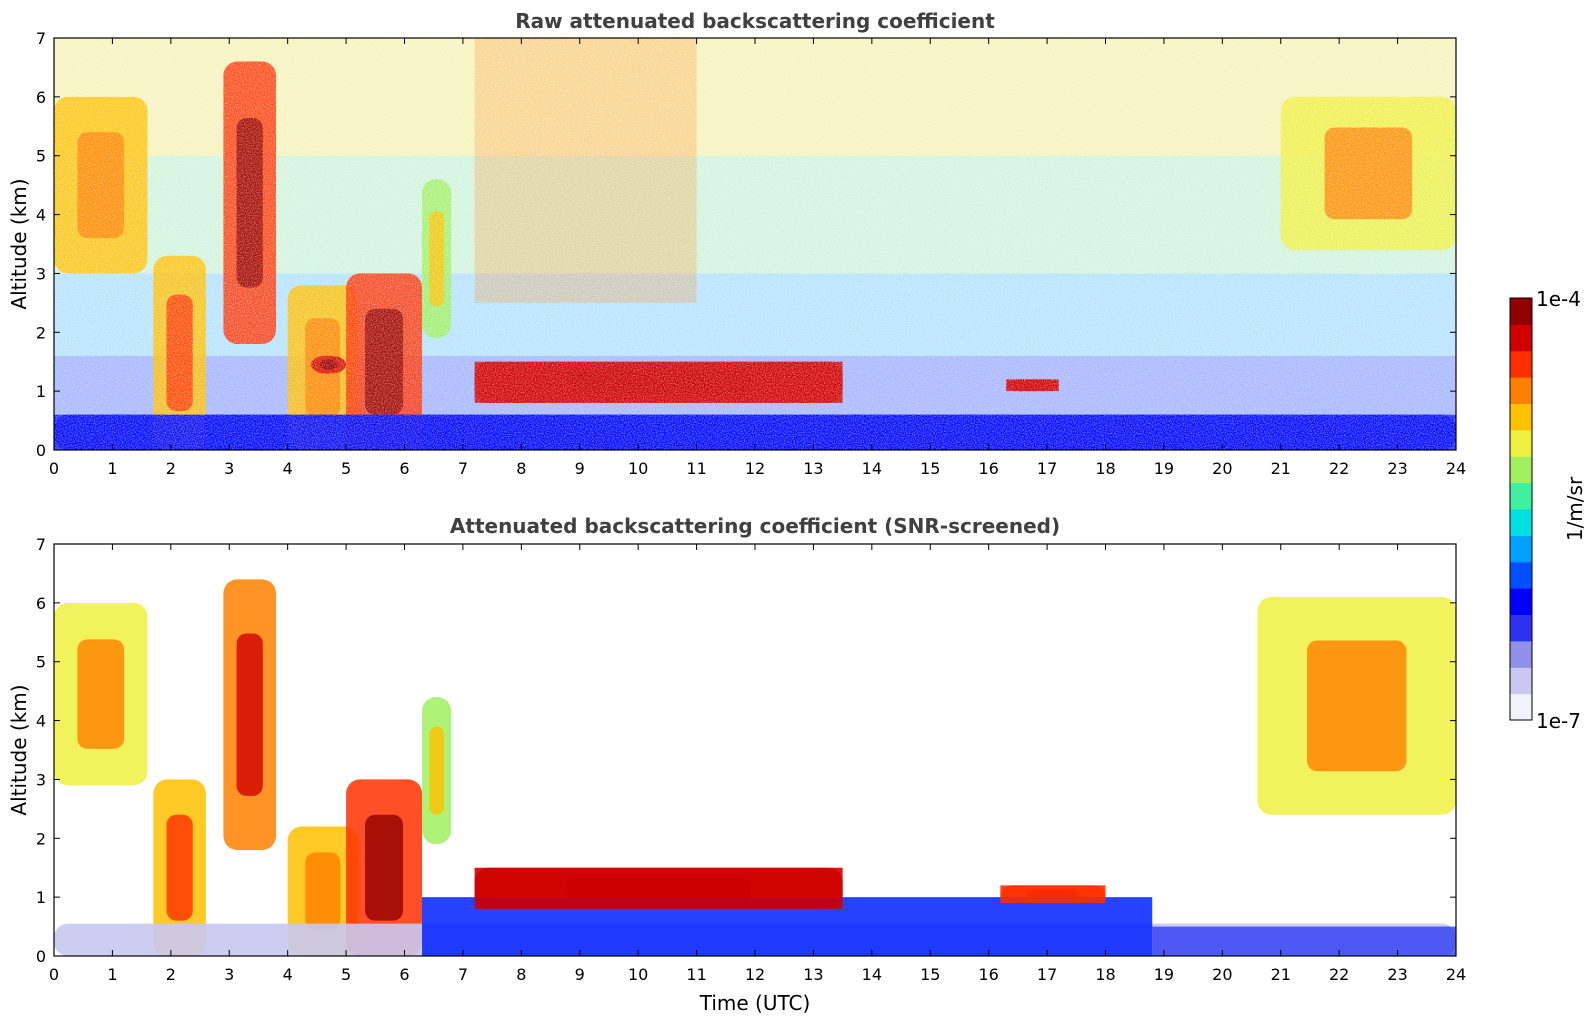 This screenshot has width=1595, height=1020. Describe the element at coordinates (1558, 721) in the screenshot. I see `colorbar-min-label: 1e-7` at that location.